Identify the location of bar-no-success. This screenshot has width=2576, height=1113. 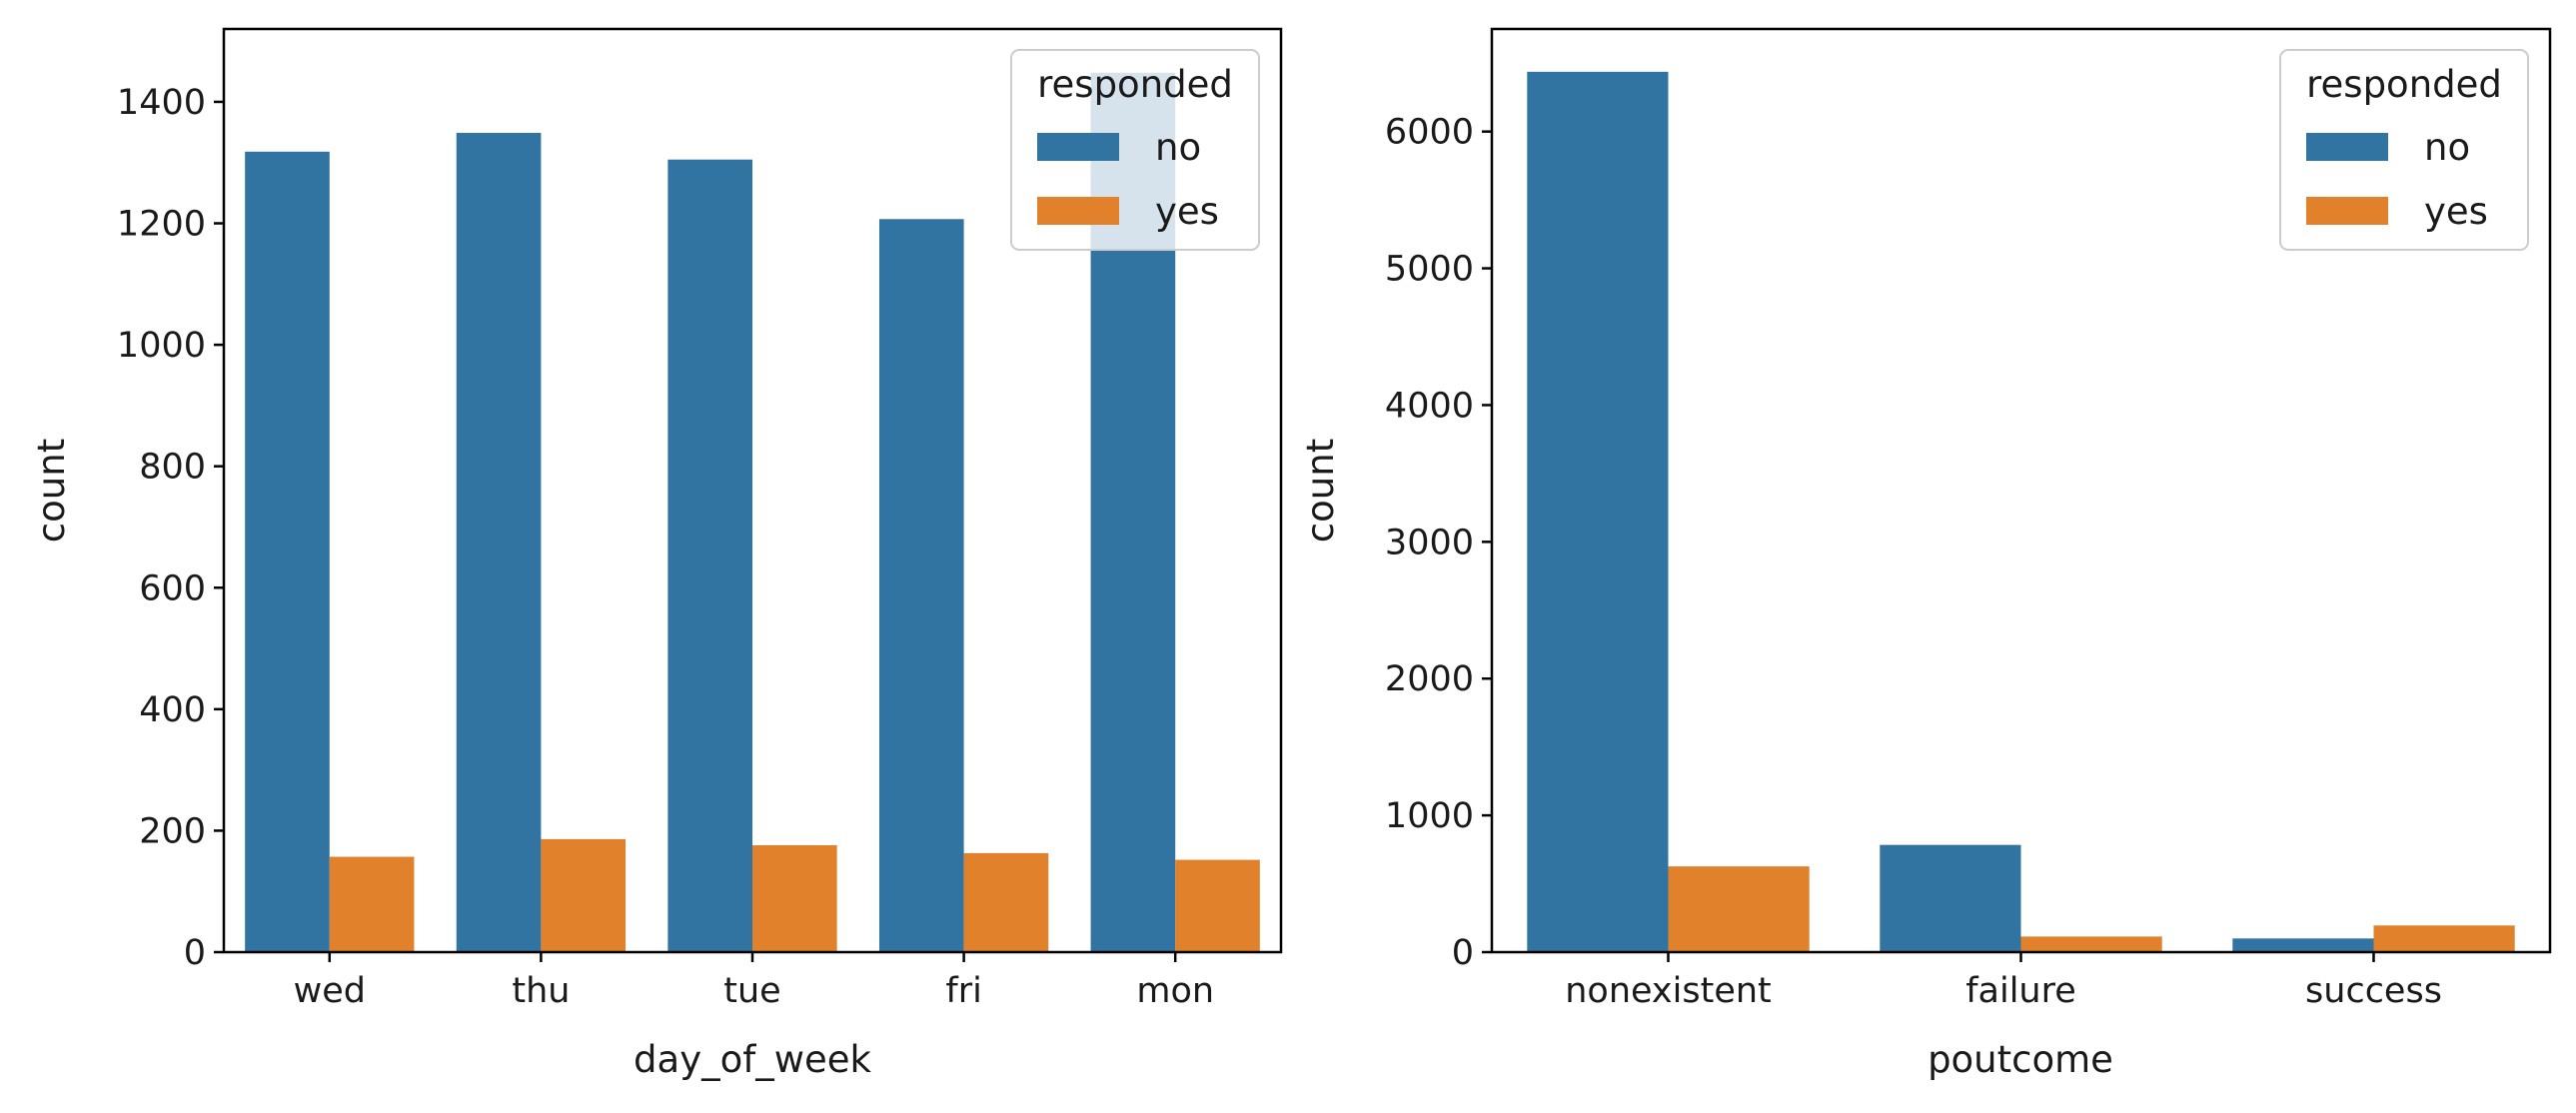
(2303, 945).